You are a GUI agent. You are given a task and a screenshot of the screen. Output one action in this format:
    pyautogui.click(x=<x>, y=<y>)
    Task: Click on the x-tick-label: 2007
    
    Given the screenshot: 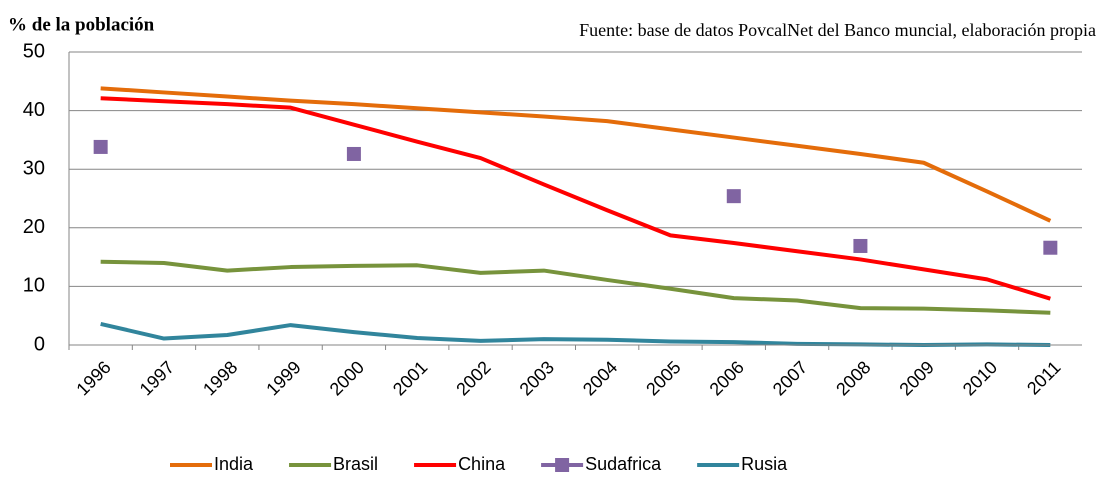 What is the action you would take?
    pyautogui.click(x=790, y=378)
    